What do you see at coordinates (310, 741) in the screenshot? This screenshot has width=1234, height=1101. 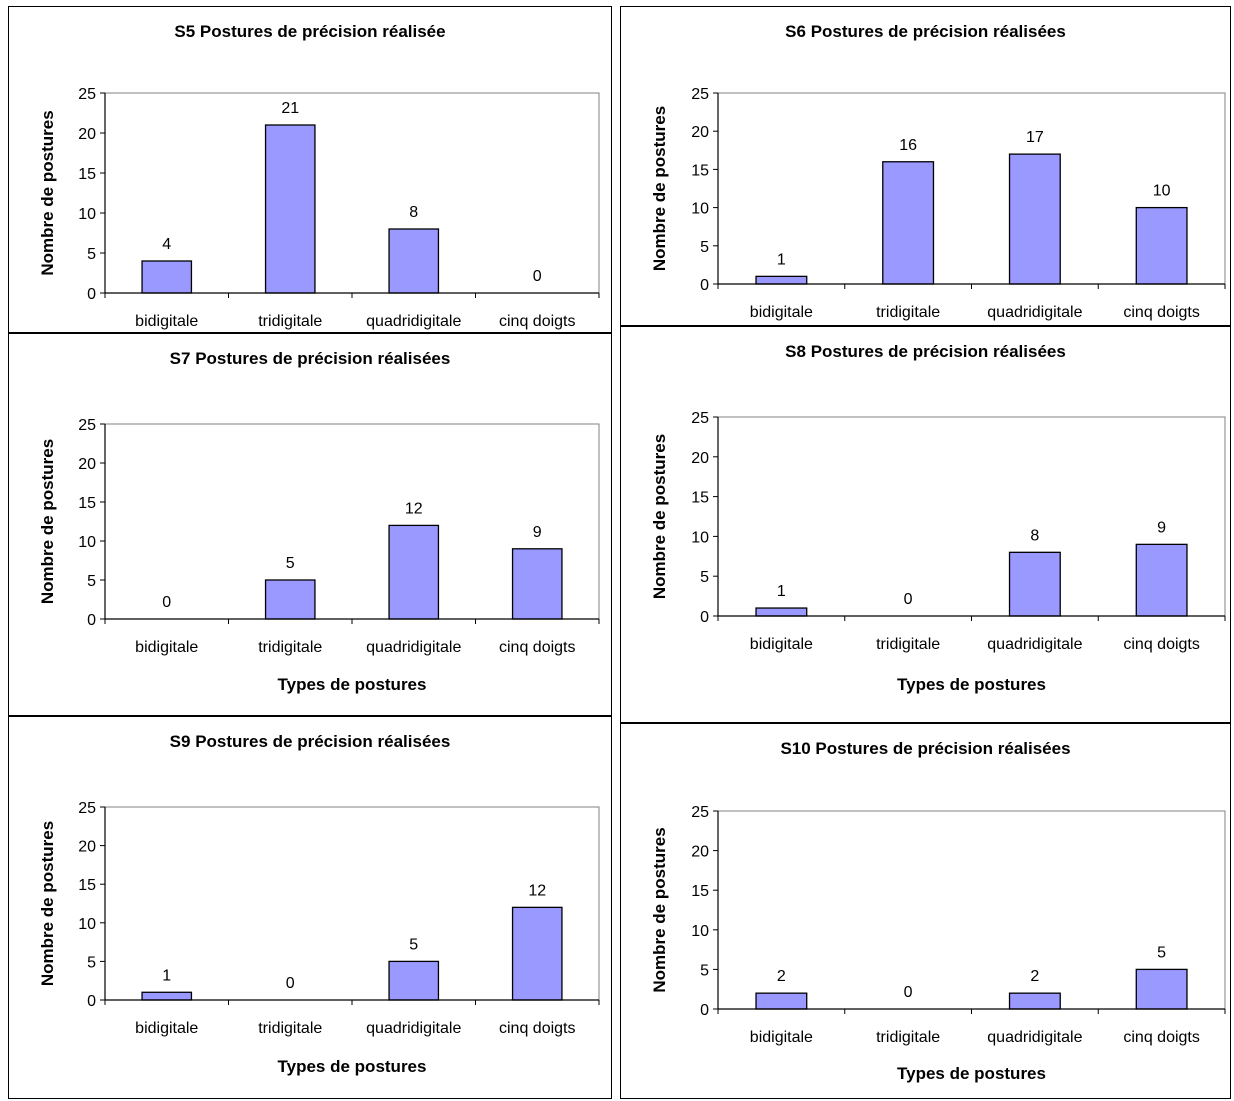 I see `chart-title: S9 Postures de précision réalisées` at bounding box center [310, 741].